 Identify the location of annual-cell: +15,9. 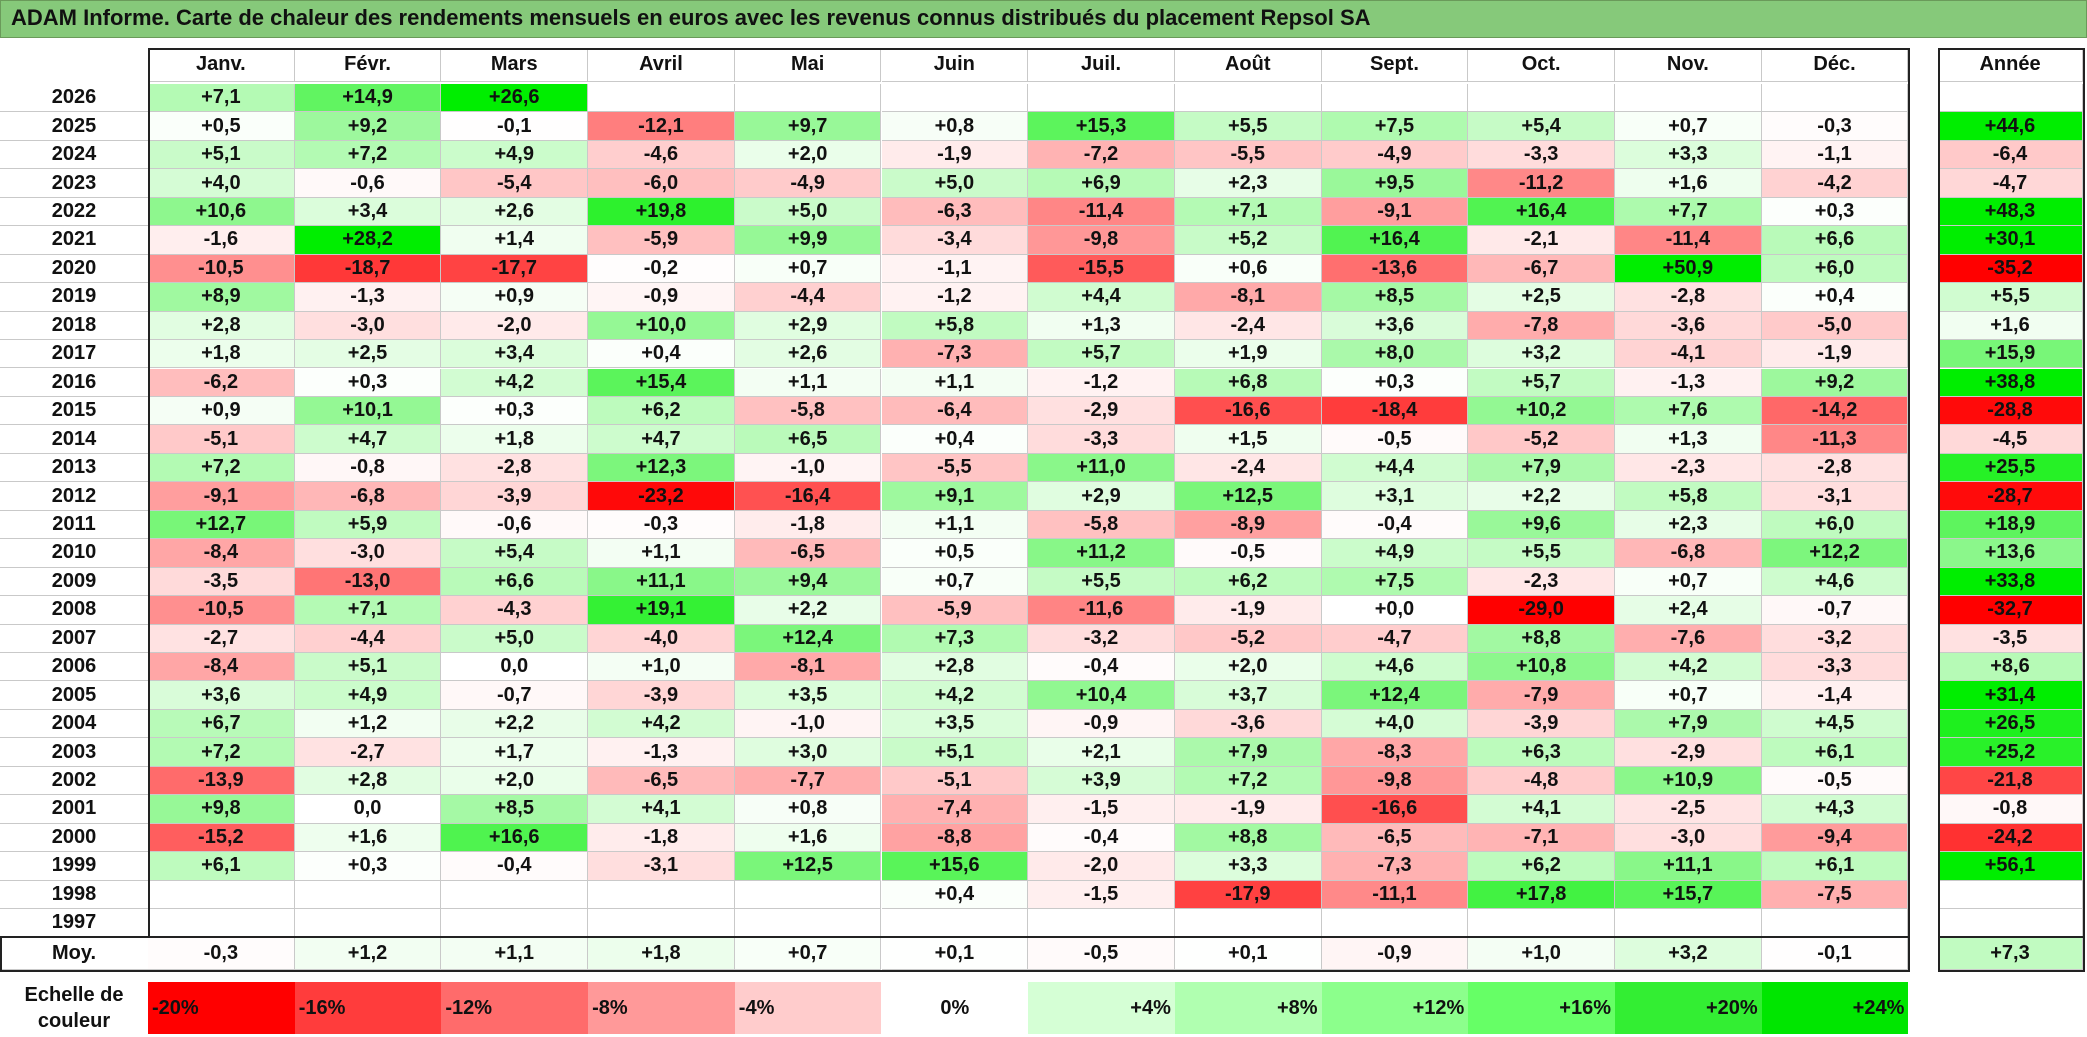
(2010, 354).